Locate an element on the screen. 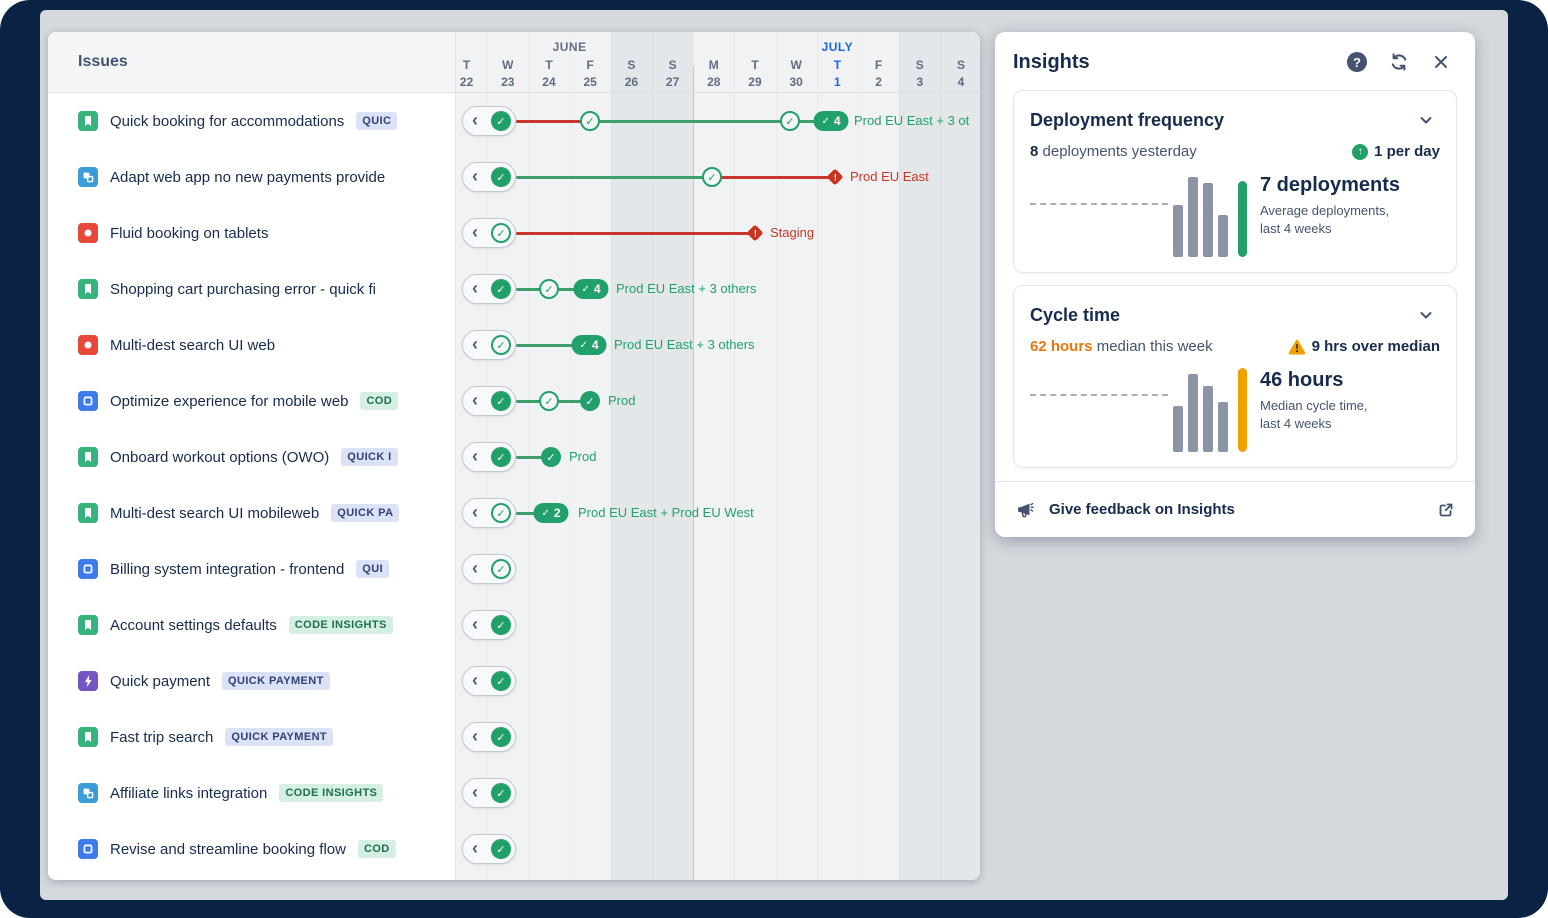  day-number: 23 is located at coordinates (508, 82).